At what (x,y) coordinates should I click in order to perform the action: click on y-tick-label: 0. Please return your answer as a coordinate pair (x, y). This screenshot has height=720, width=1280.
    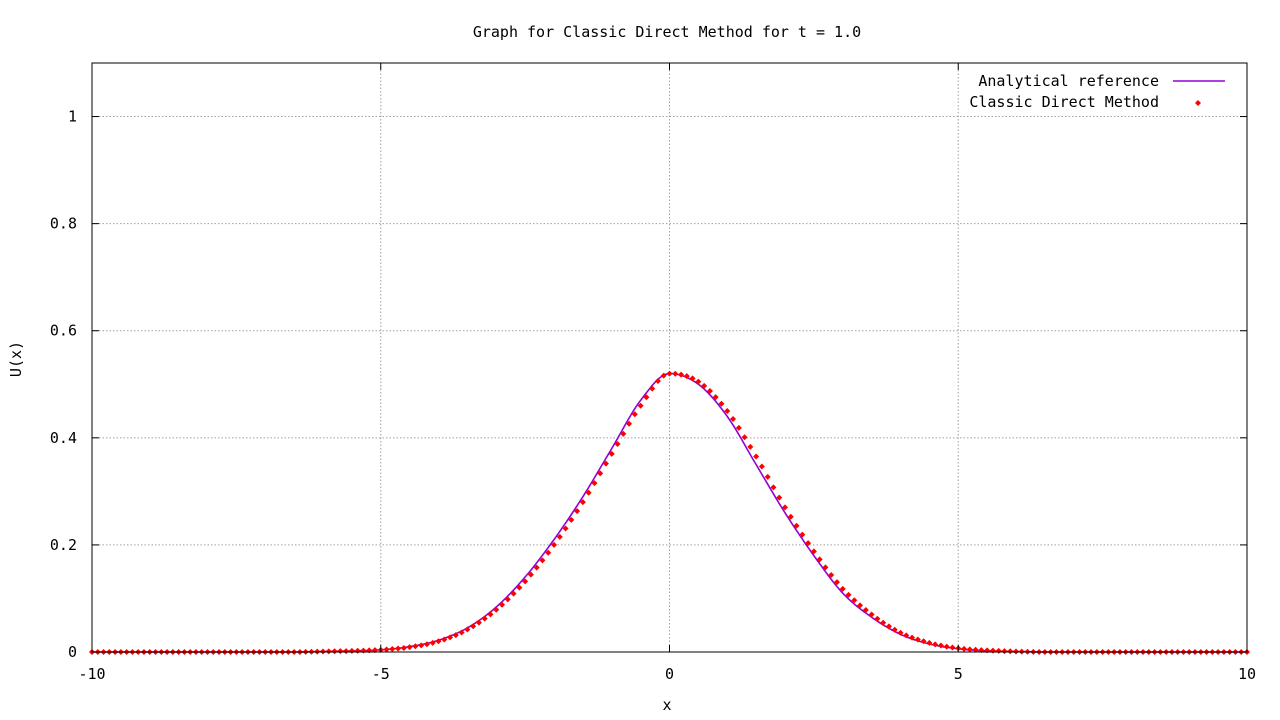
    Looking at the image, I should click on (72, 652).